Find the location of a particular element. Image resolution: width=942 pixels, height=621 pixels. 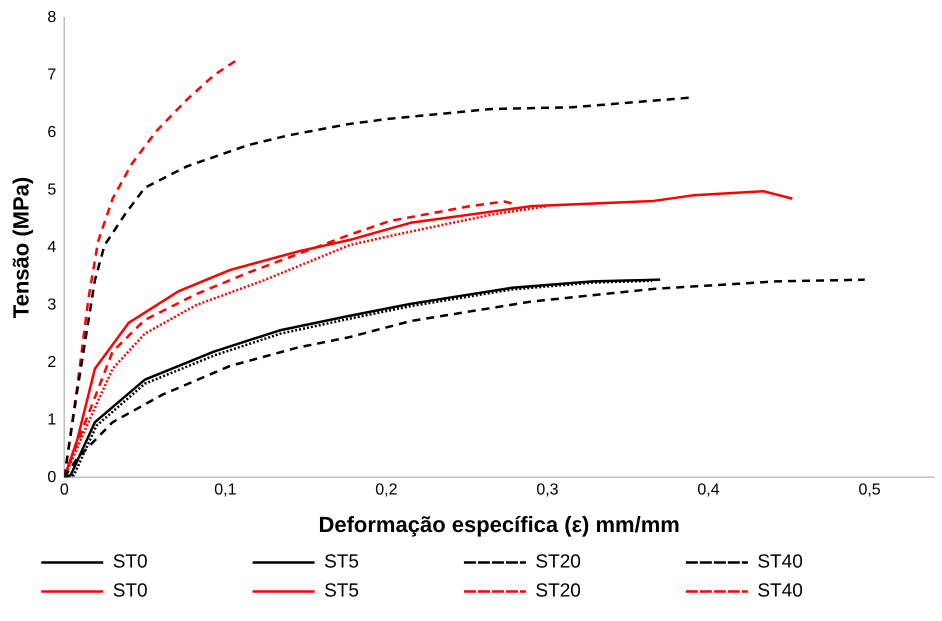

y-tick-label: 7 is located at coordinates (51, 75).